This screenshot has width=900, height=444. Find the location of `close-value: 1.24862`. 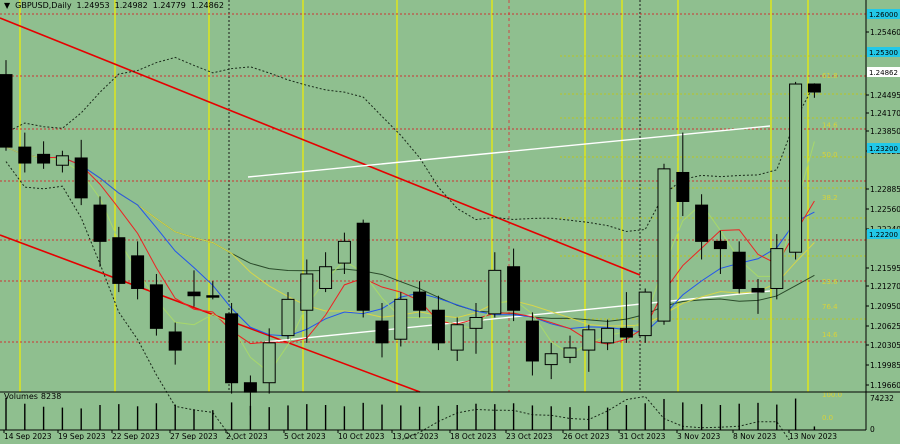

close-value: 1.24862 is located at coordinates (207, 5).